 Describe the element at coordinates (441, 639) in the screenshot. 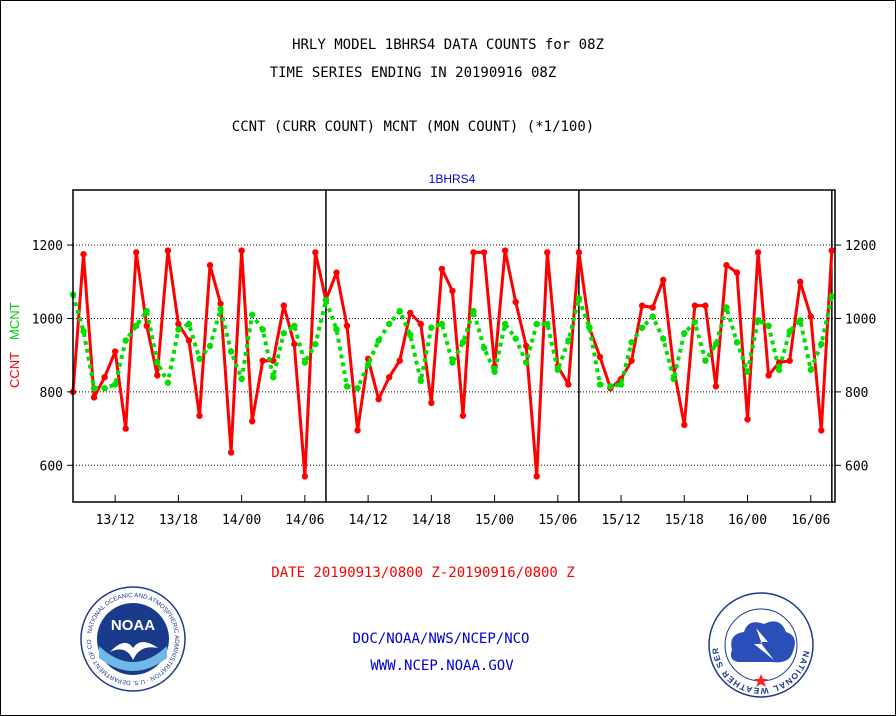

I see `org-credit: DOC/NOAA/NWS/NCEP/NCO` at that location.